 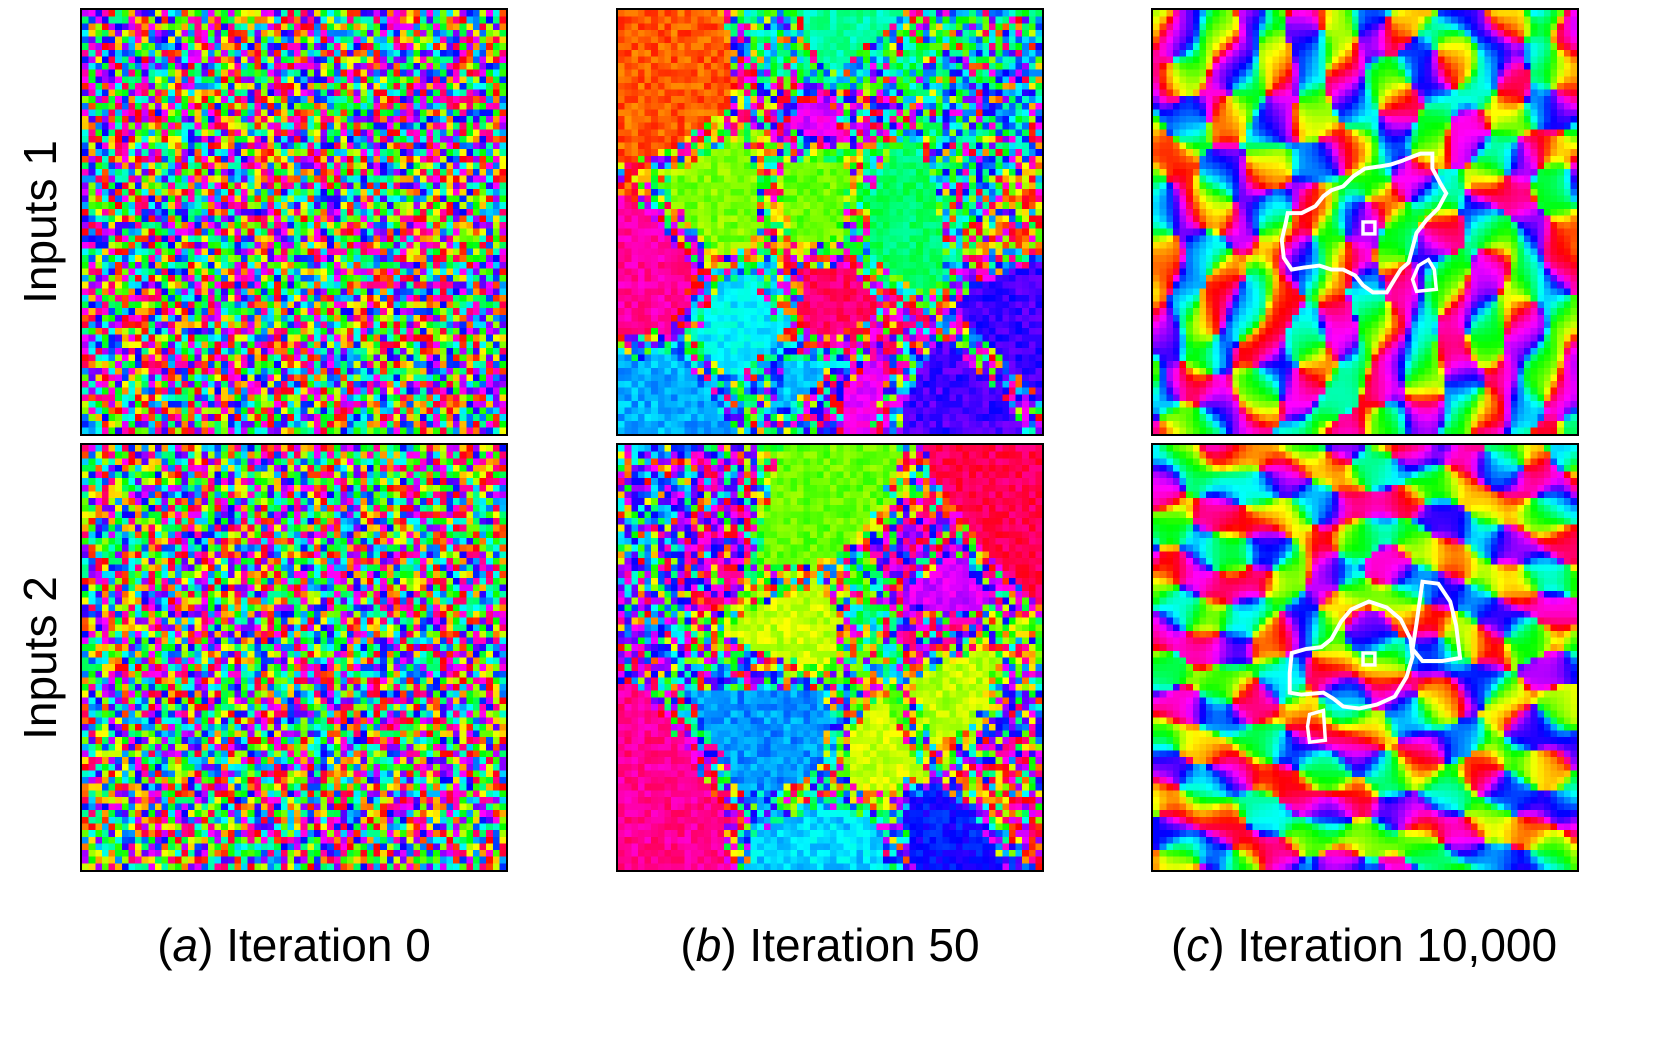 I want to click on row-label-inputs-2: Inputs 2, so click(x=40, y=657).